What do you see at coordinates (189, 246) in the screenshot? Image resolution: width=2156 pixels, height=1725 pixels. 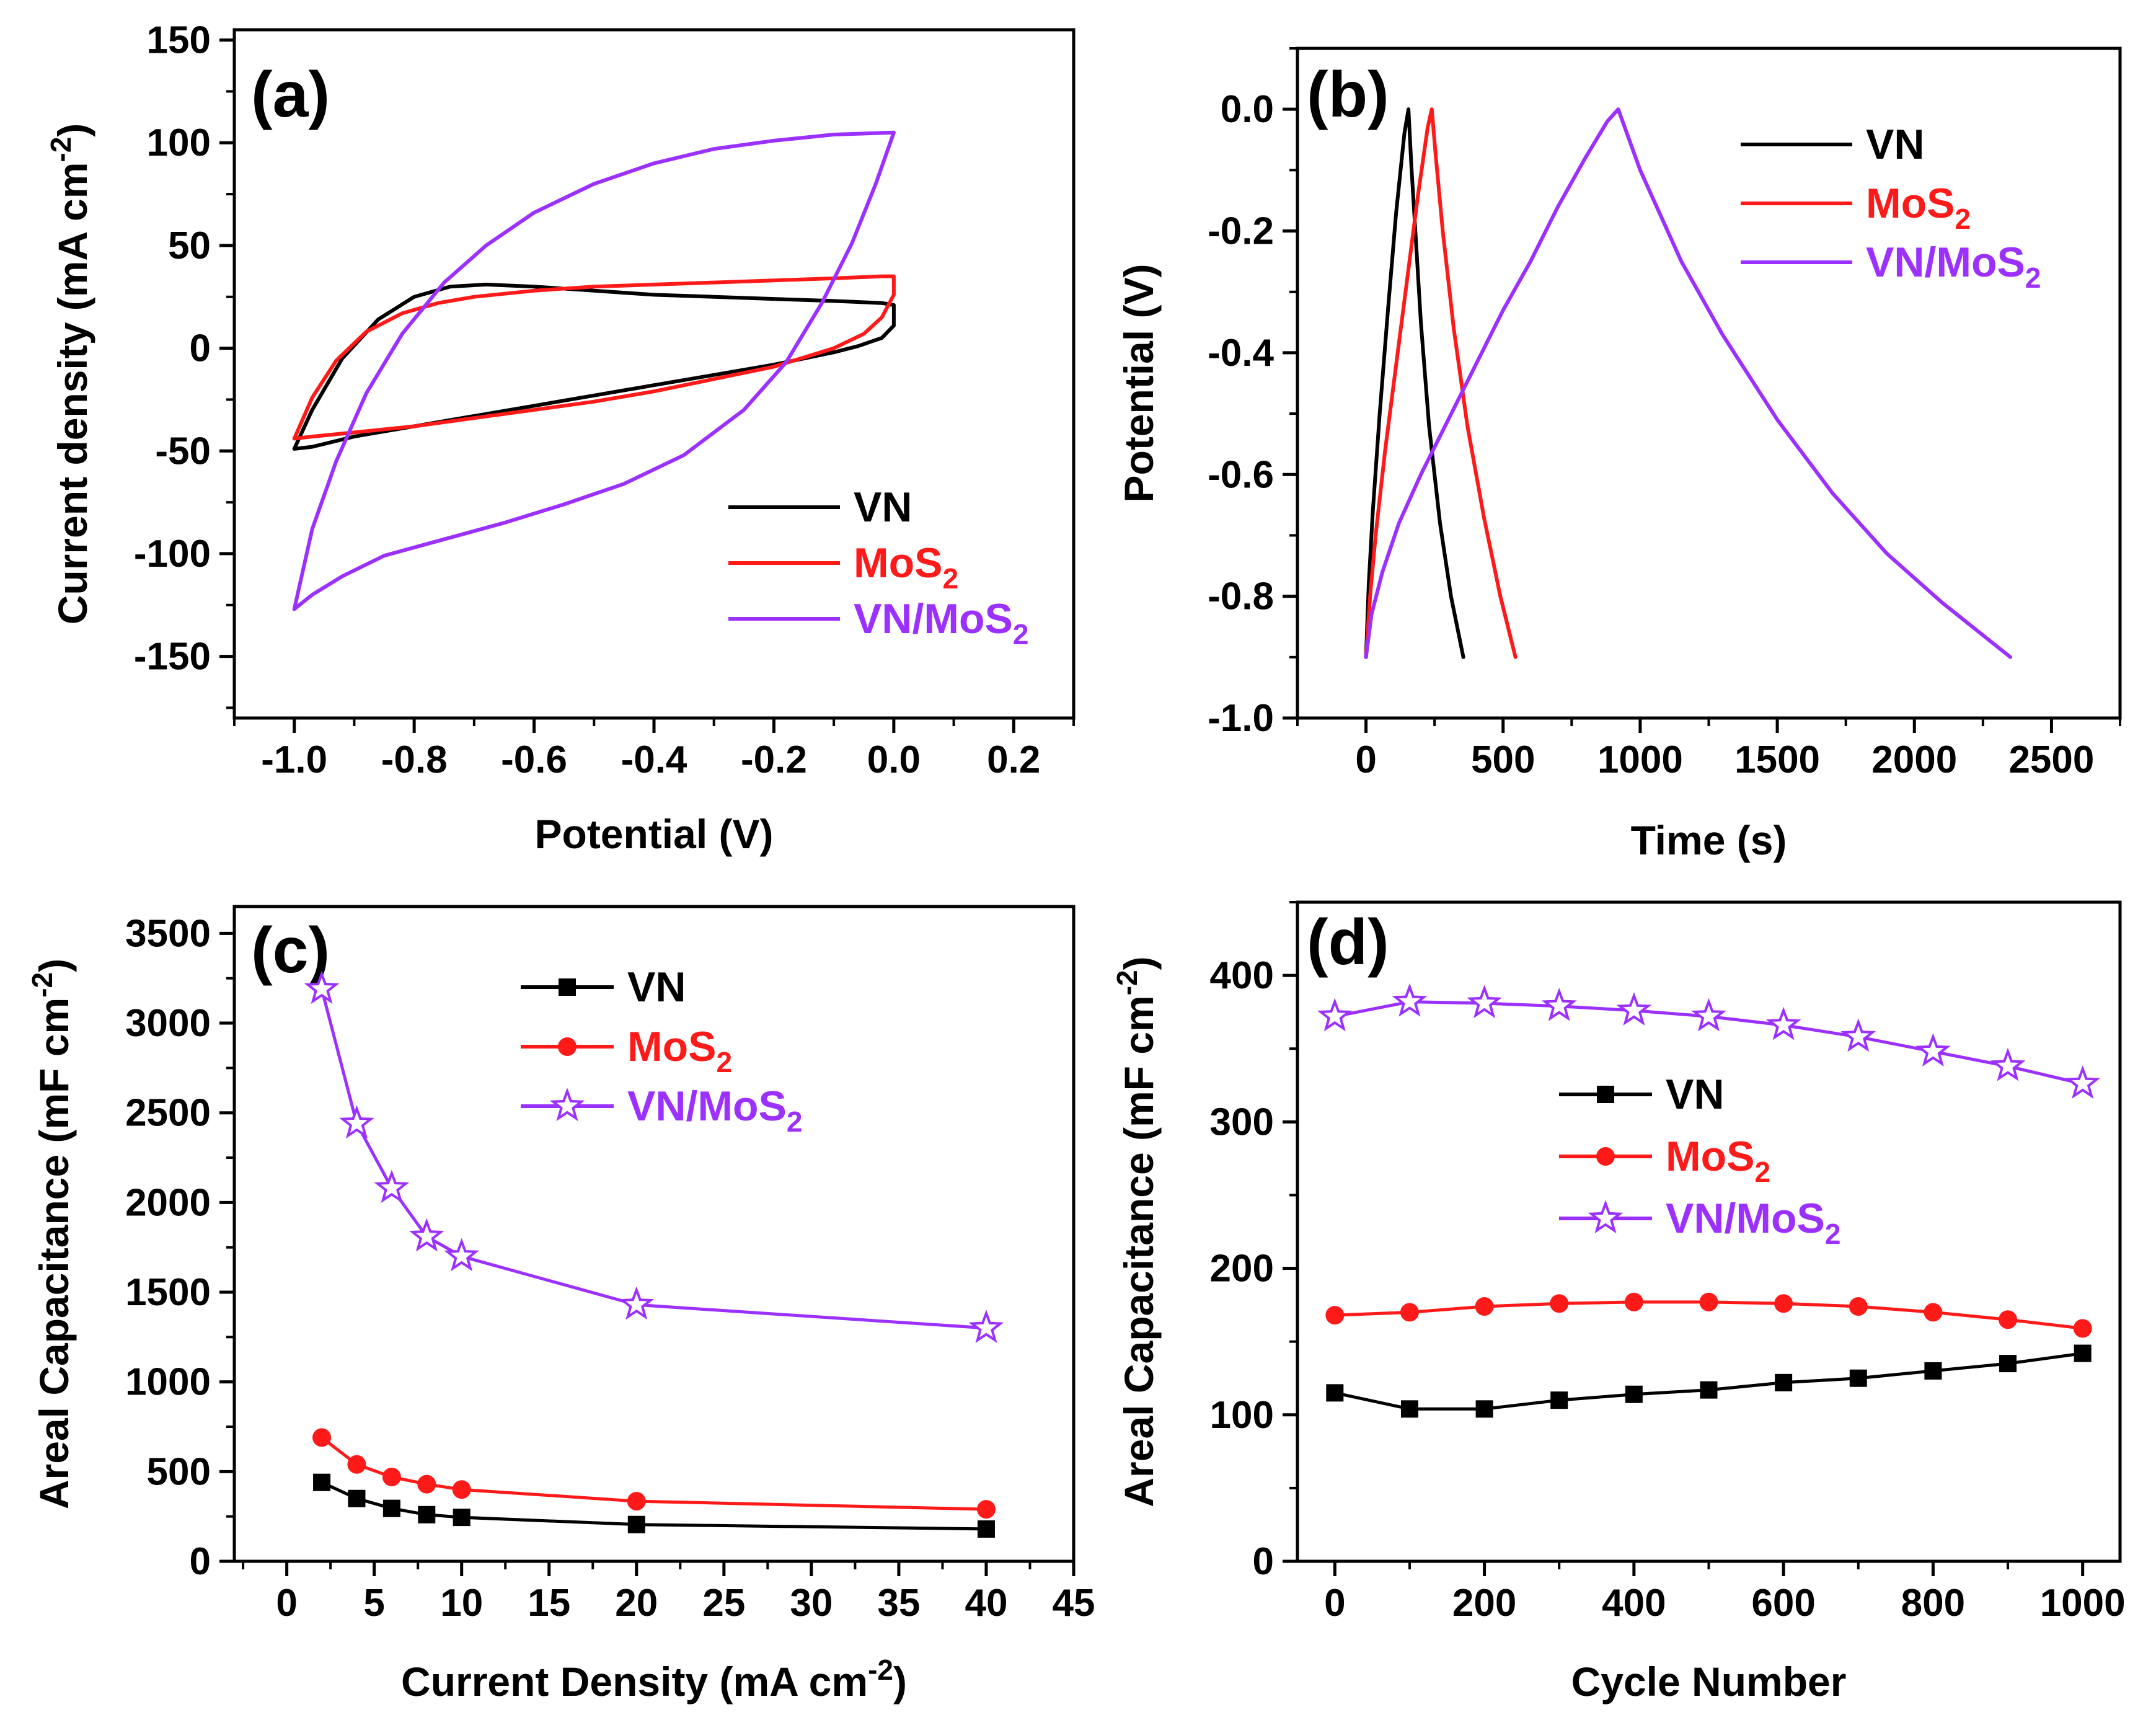 I see `y-tick-label: 50` at bounding box center [189, 246].